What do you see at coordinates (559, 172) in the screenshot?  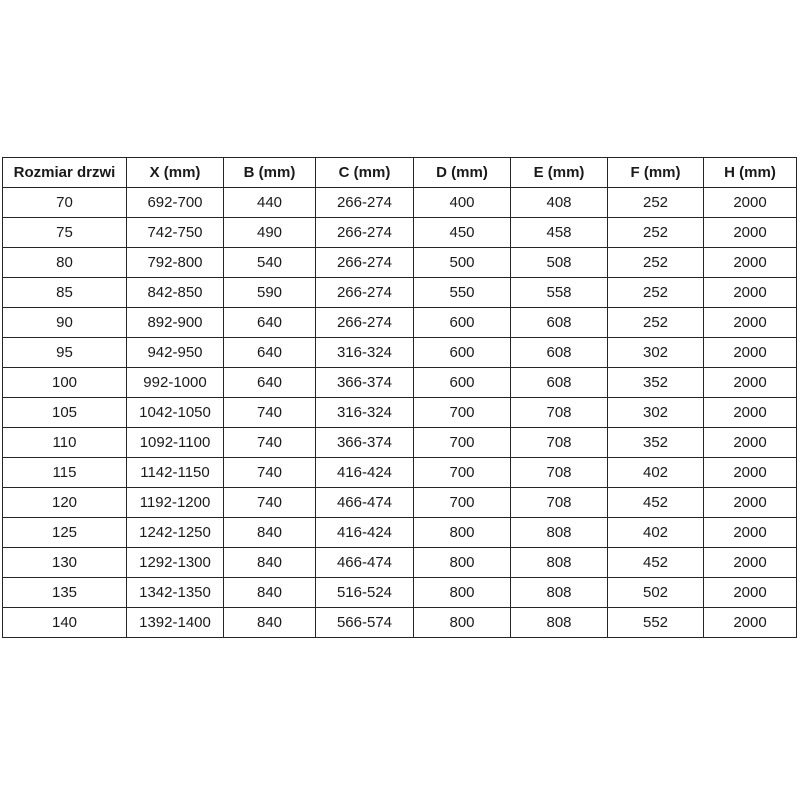 I see `col-header-e-mm: E (mm)` at bounding box center [559, 172].